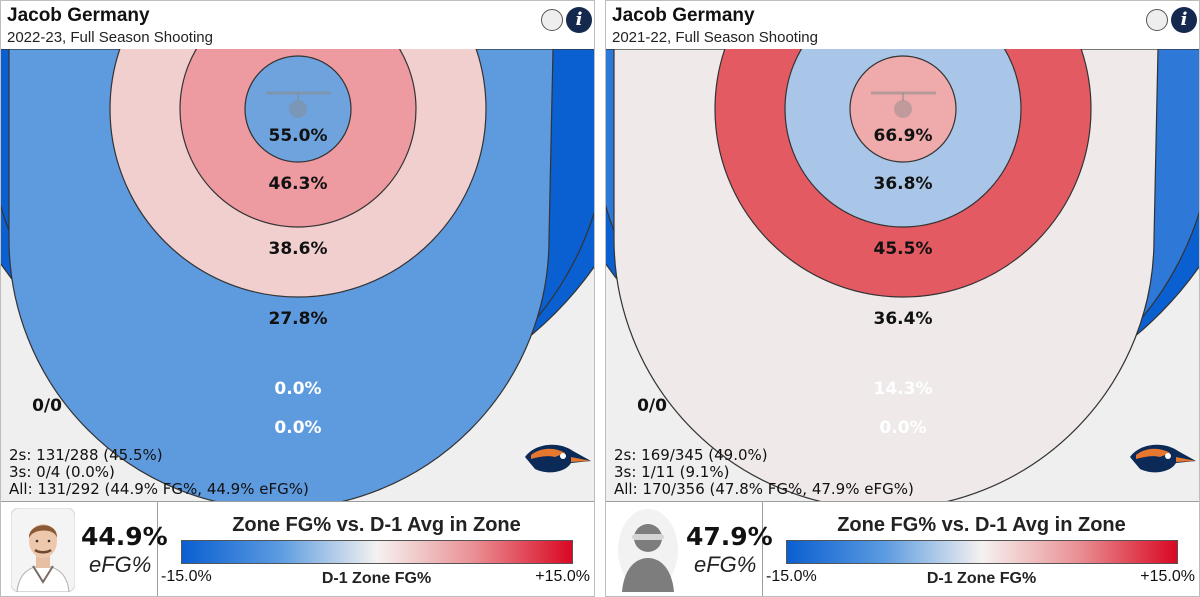  What do you see at coordinates (298, 319) in the screenshot?
I see `zone-label-long2: 27.8%` at bounding box center [298, 319].